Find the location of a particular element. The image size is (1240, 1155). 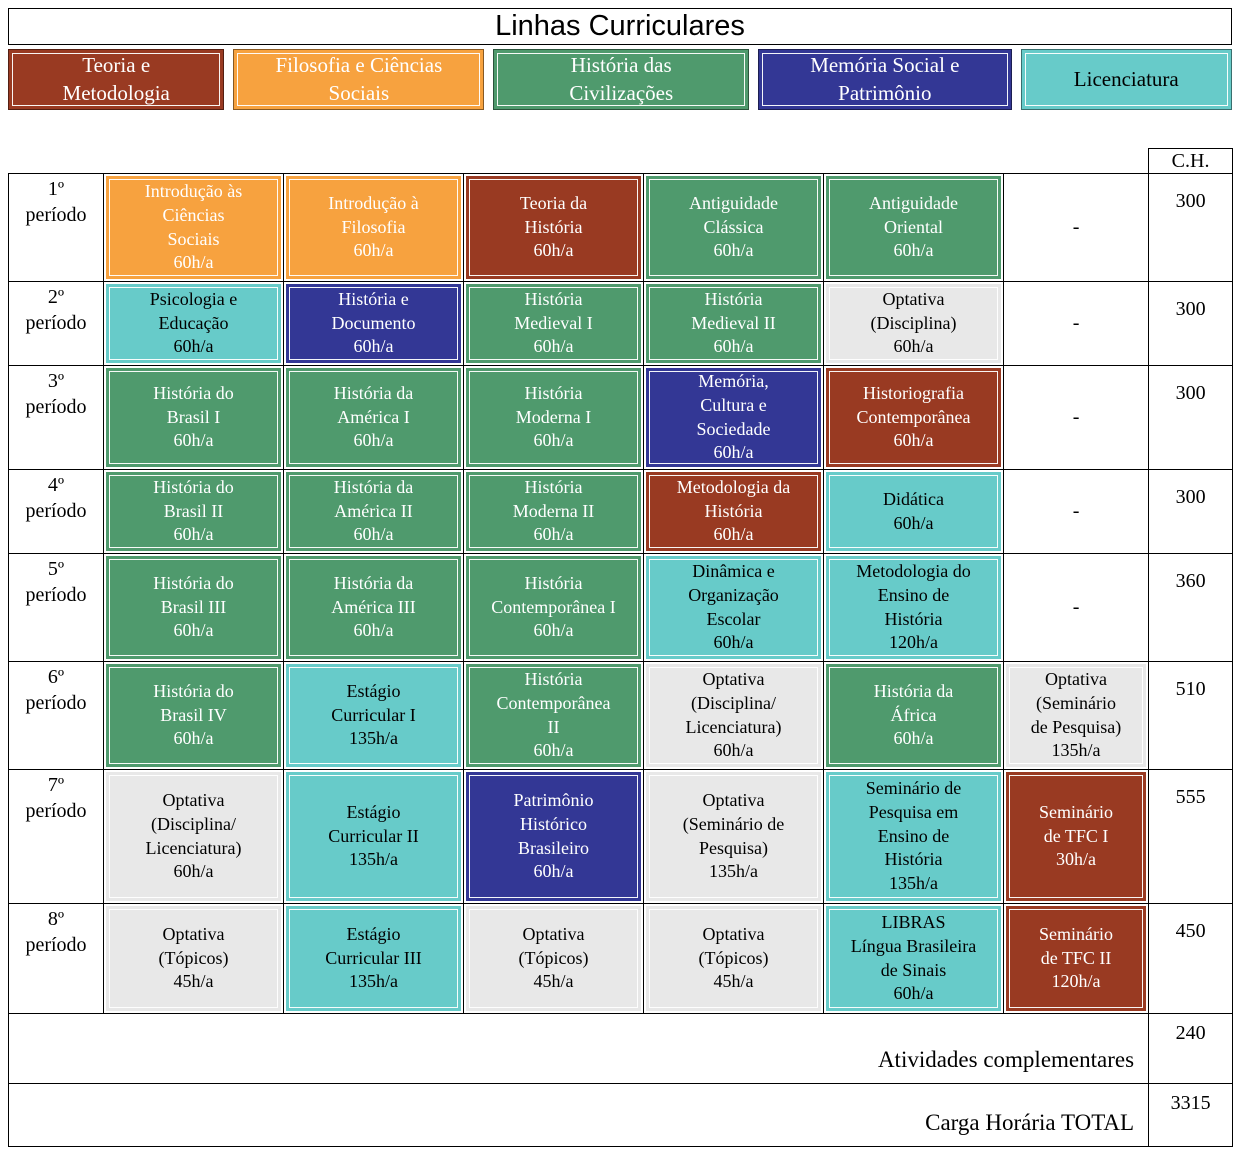

course-block-licenciatura: Estágio Curricular II 135h/a is located at coordinates (373, 836).